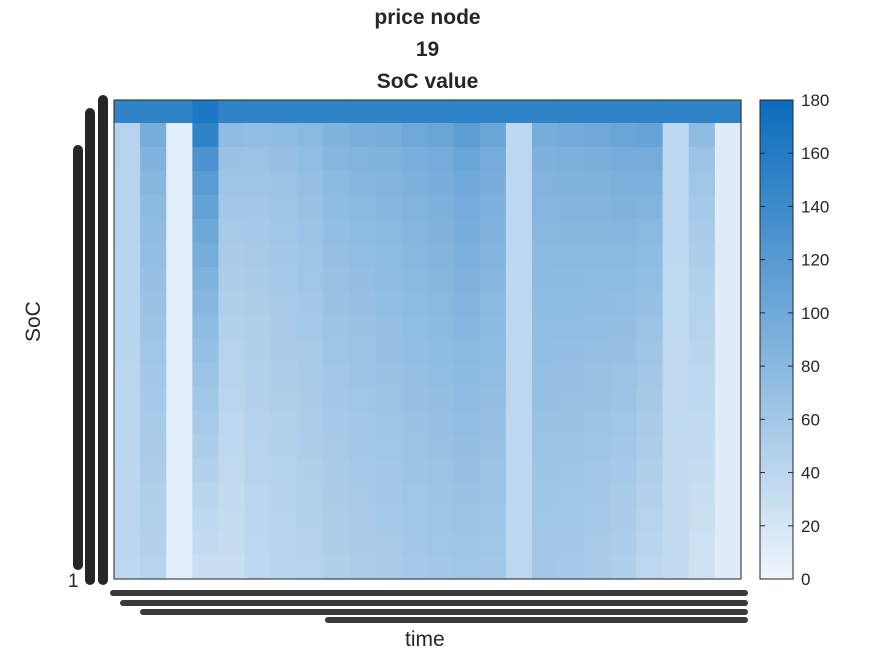 This screenshot has width=875, height=656. Describe the element at coordinates (90, 346) in the screenshot. I see `y-tick-label-smudge` at that location.